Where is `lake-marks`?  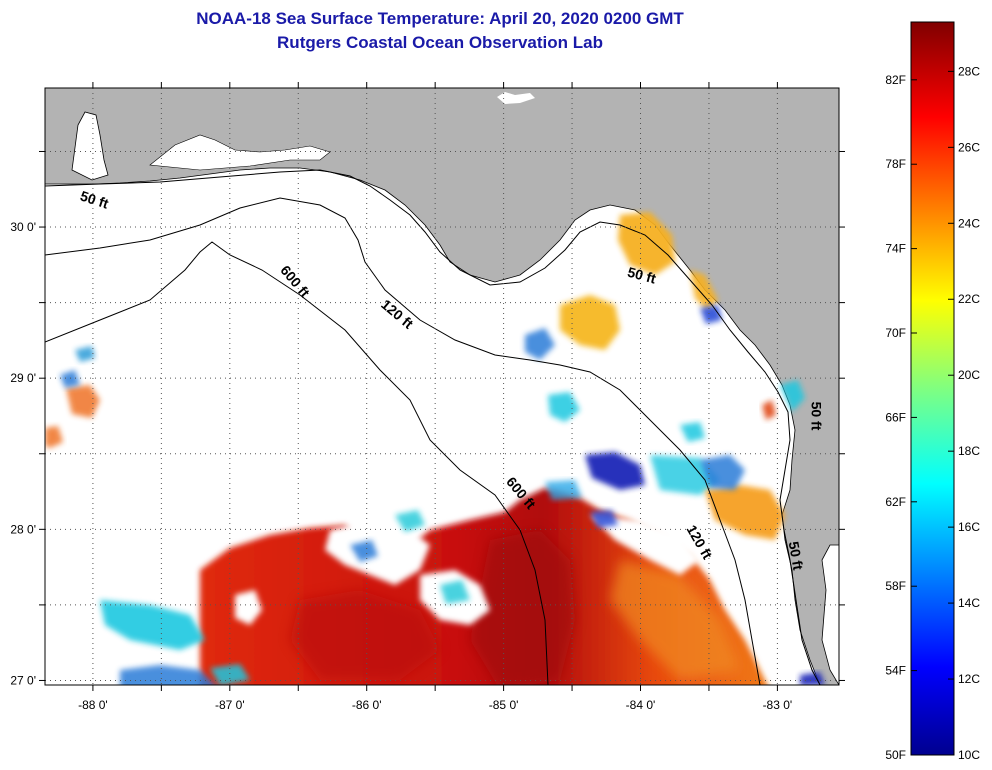
lake-marks is located at coordinates (516, 98).